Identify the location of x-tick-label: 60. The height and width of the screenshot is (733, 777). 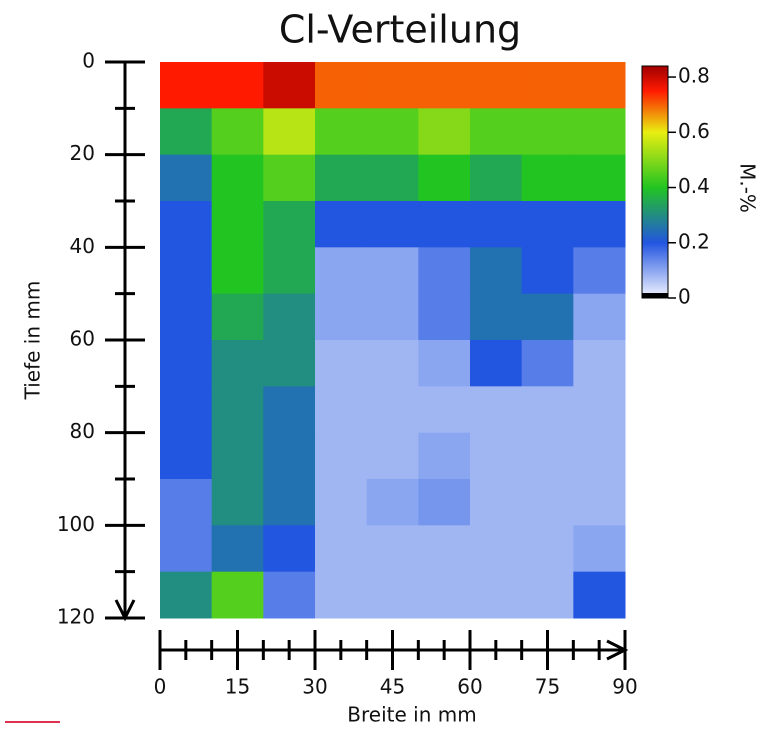
(469, 687).